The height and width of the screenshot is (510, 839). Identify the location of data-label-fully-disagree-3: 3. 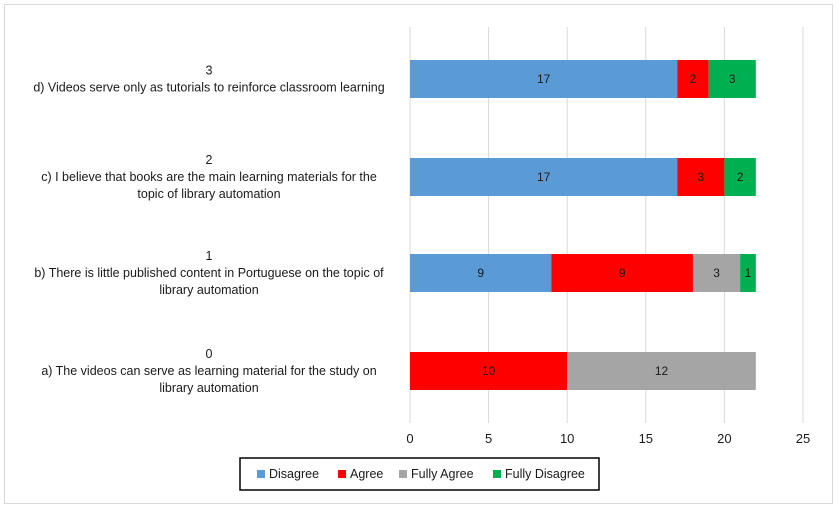
(732, 79).